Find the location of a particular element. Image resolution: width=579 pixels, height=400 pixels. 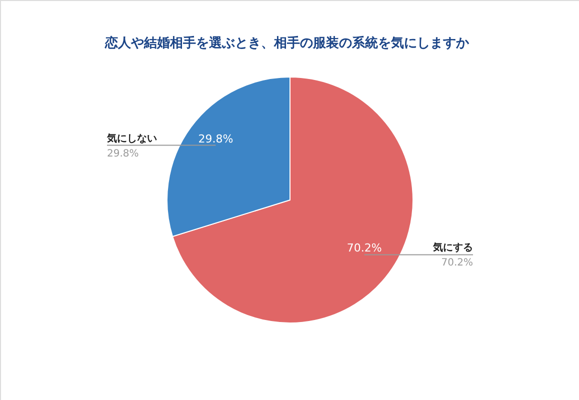

text: 29.8% is located at coordinates (123, 154).